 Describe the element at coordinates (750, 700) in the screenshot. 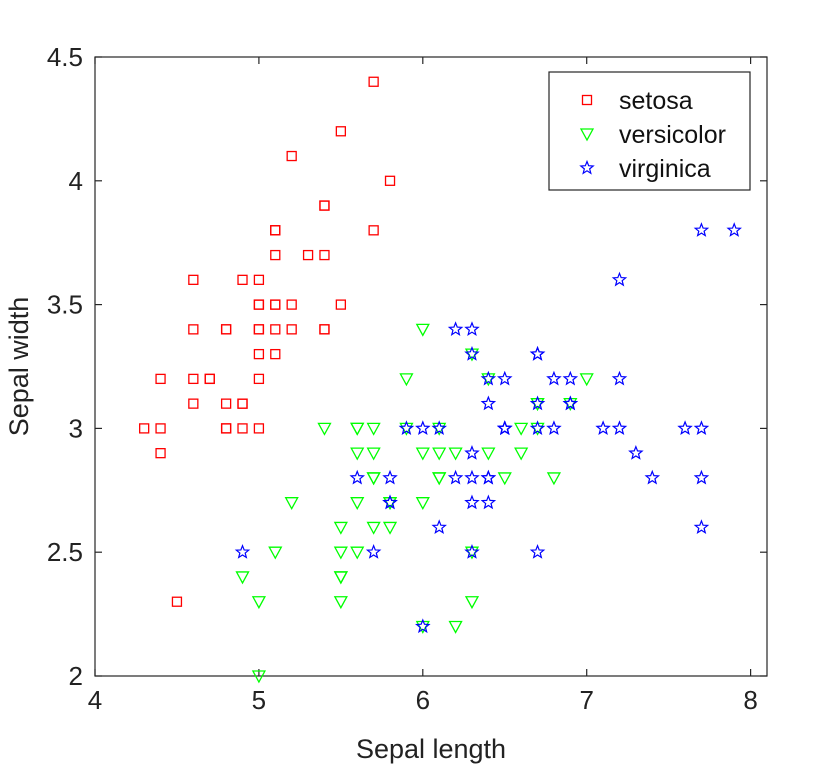

I see `x-tick-label: 8` at that location.